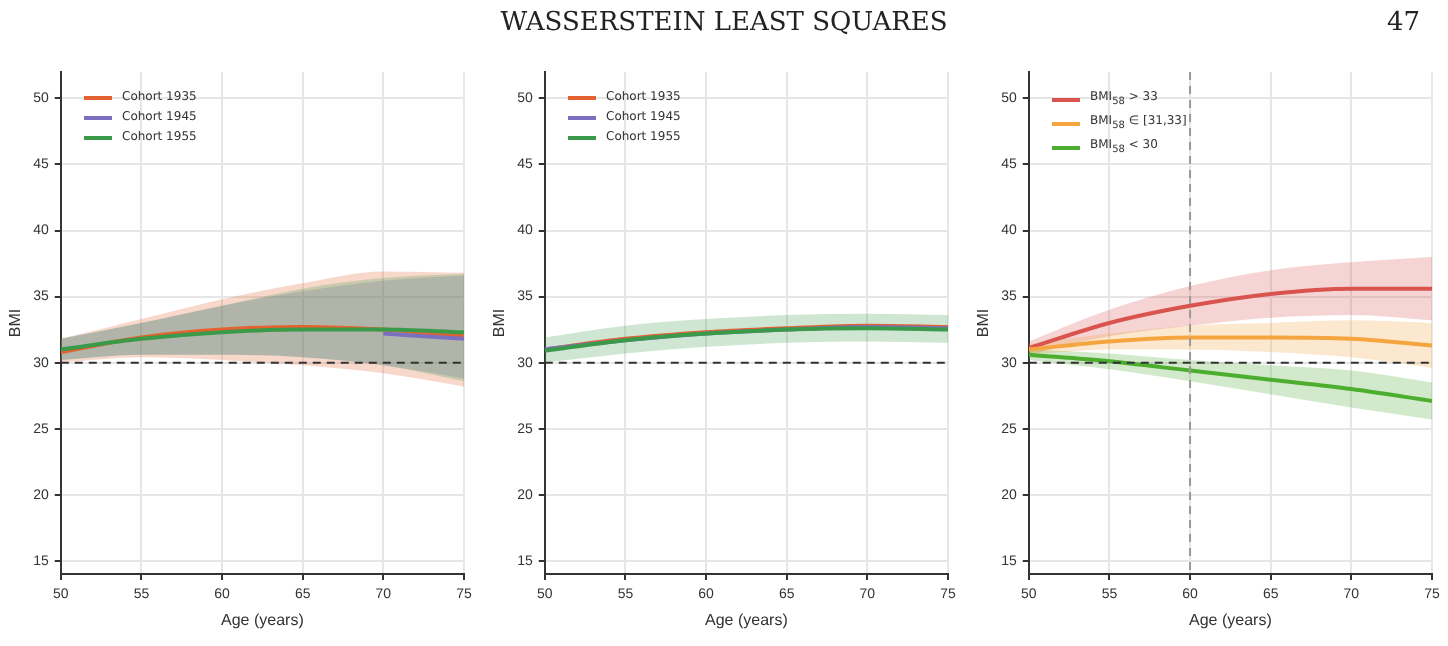 The height and width of the screenshot is (646, 1448). I want to click on text: 47, so click(1403, 23).